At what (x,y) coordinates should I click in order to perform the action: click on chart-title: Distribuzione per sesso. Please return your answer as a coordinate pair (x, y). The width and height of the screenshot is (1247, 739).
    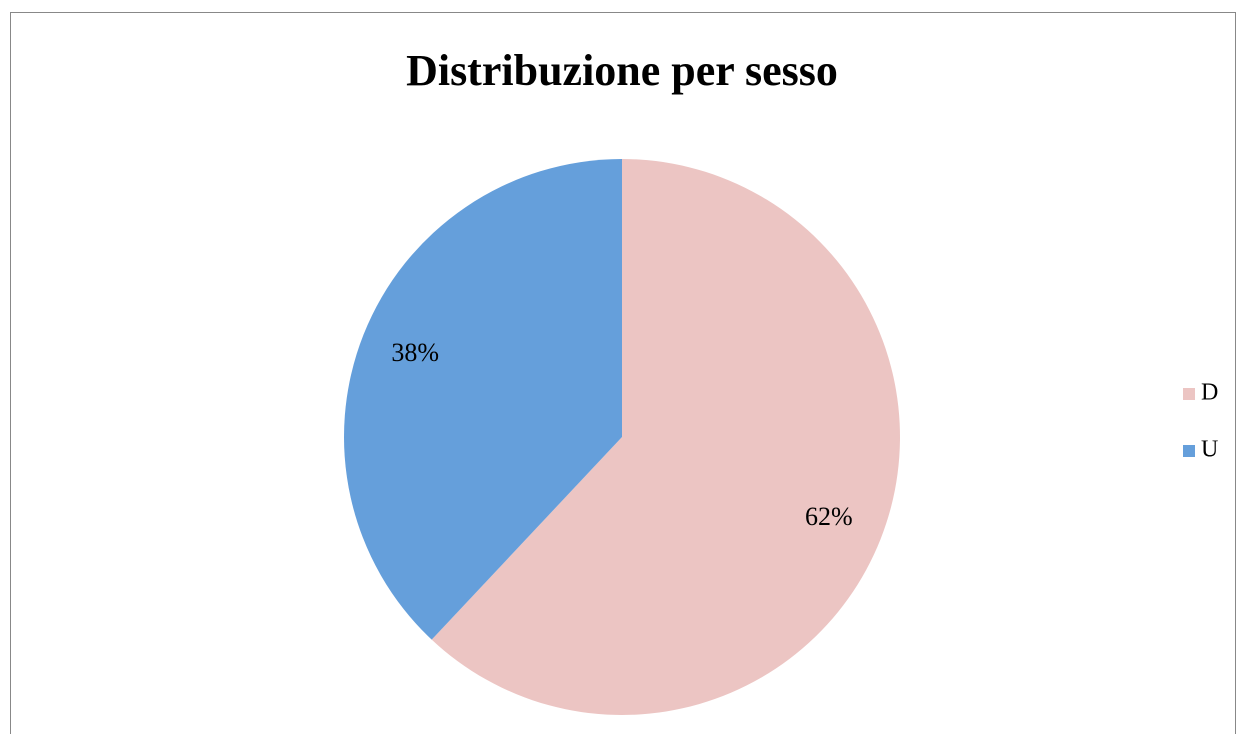
    Looking at the image, I should click on (622, 70).